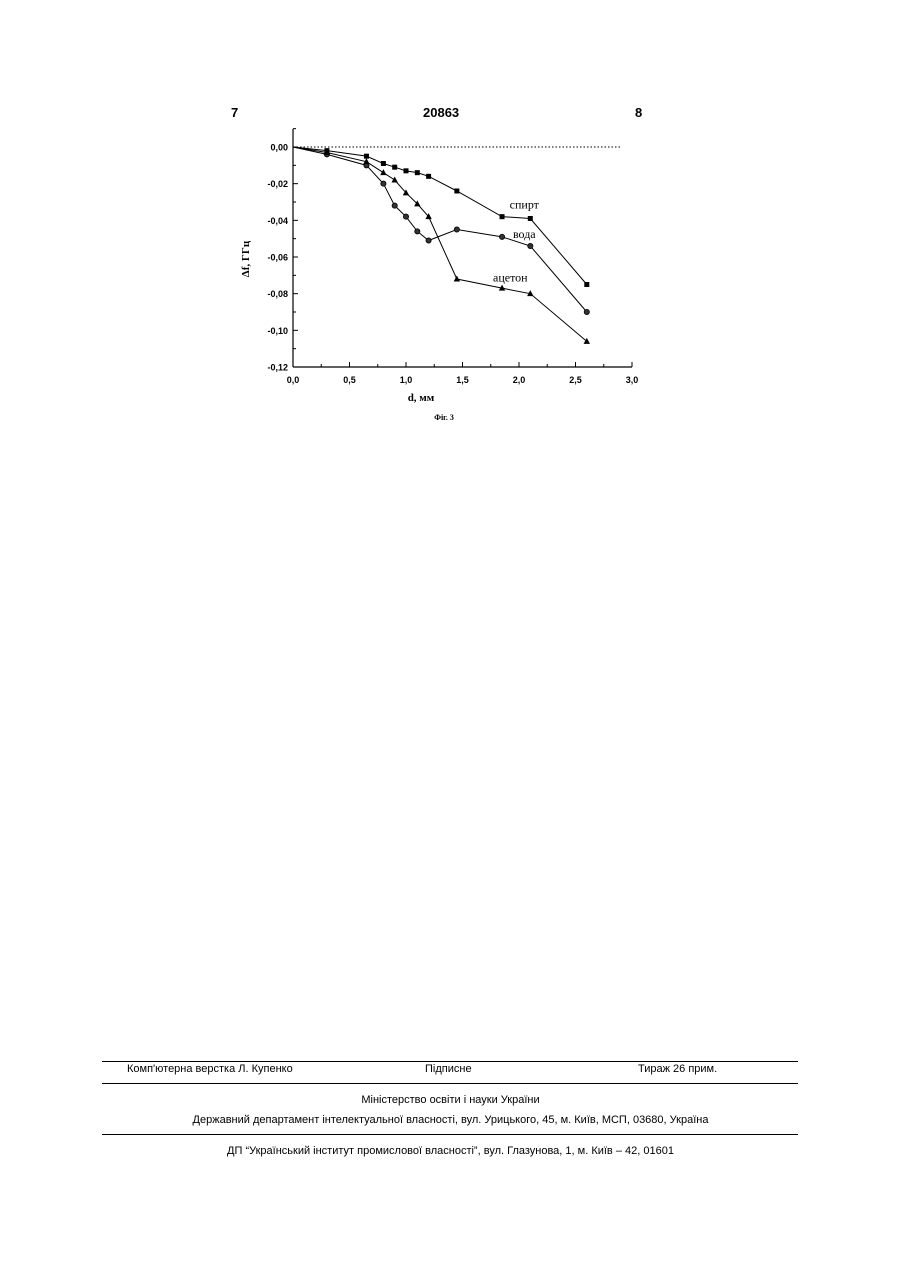 Image resolution: width=901 pixels, height=1273 pixels. What do you see at coordinates (462, 380) in the screenshot?
I see `x-tick-label: 1,5` at bounding box center [462, 380].